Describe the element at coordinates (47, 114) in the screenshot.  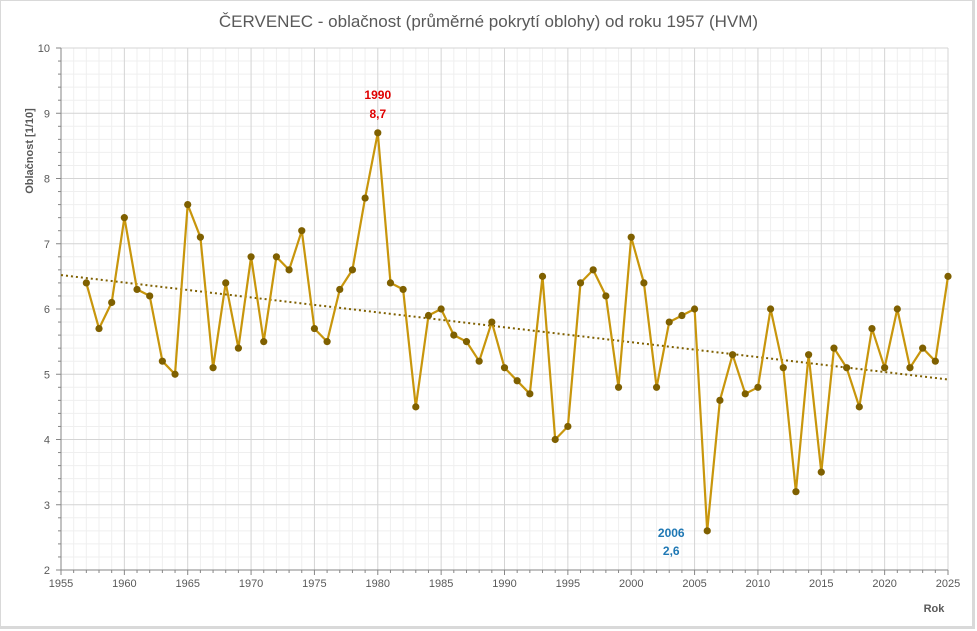
I see `y-tick-label: 9` at that location.